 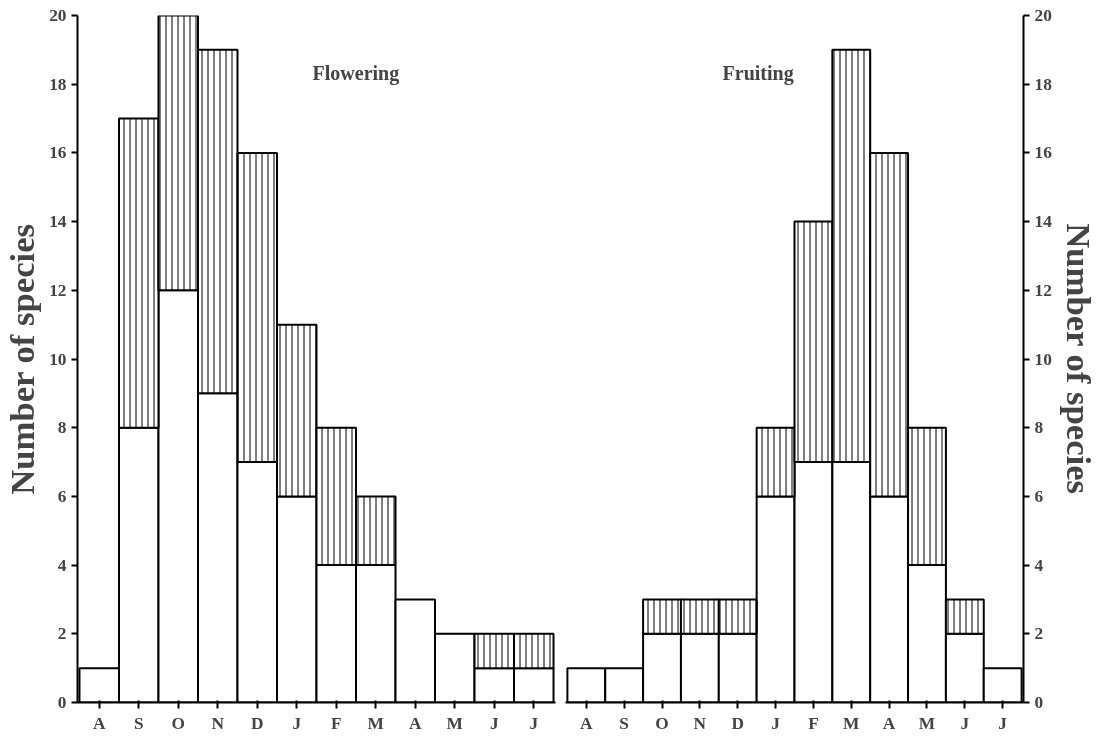 What do you see at coordinates (58, 84) in the screenshot?
I see `y-tick-label: 18` at bounding box center [58, 84].